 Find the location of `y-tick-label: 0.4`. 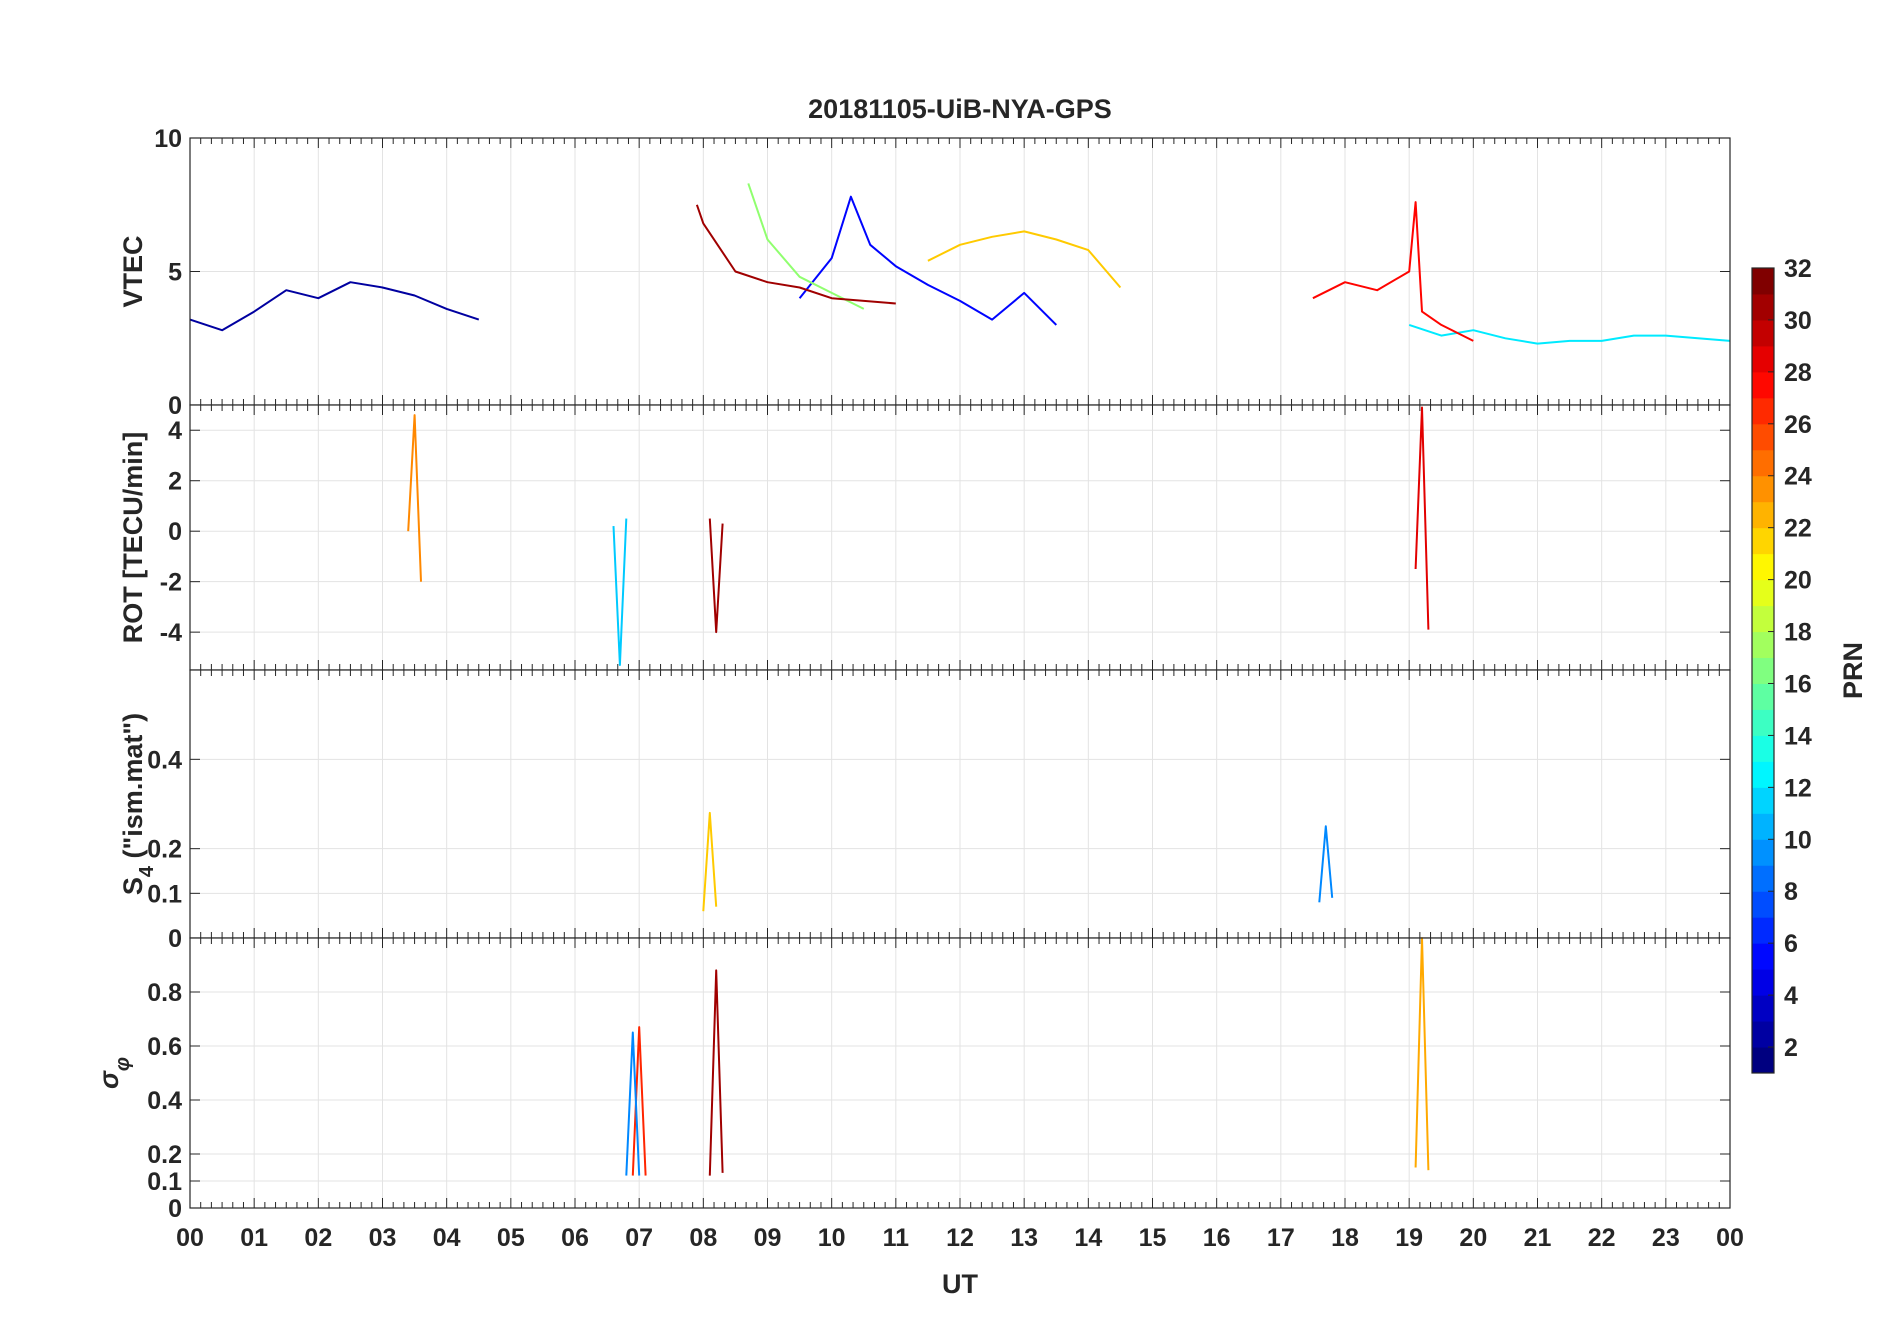

y-tick-label: 0.4 is located at coordinates (164, 760).